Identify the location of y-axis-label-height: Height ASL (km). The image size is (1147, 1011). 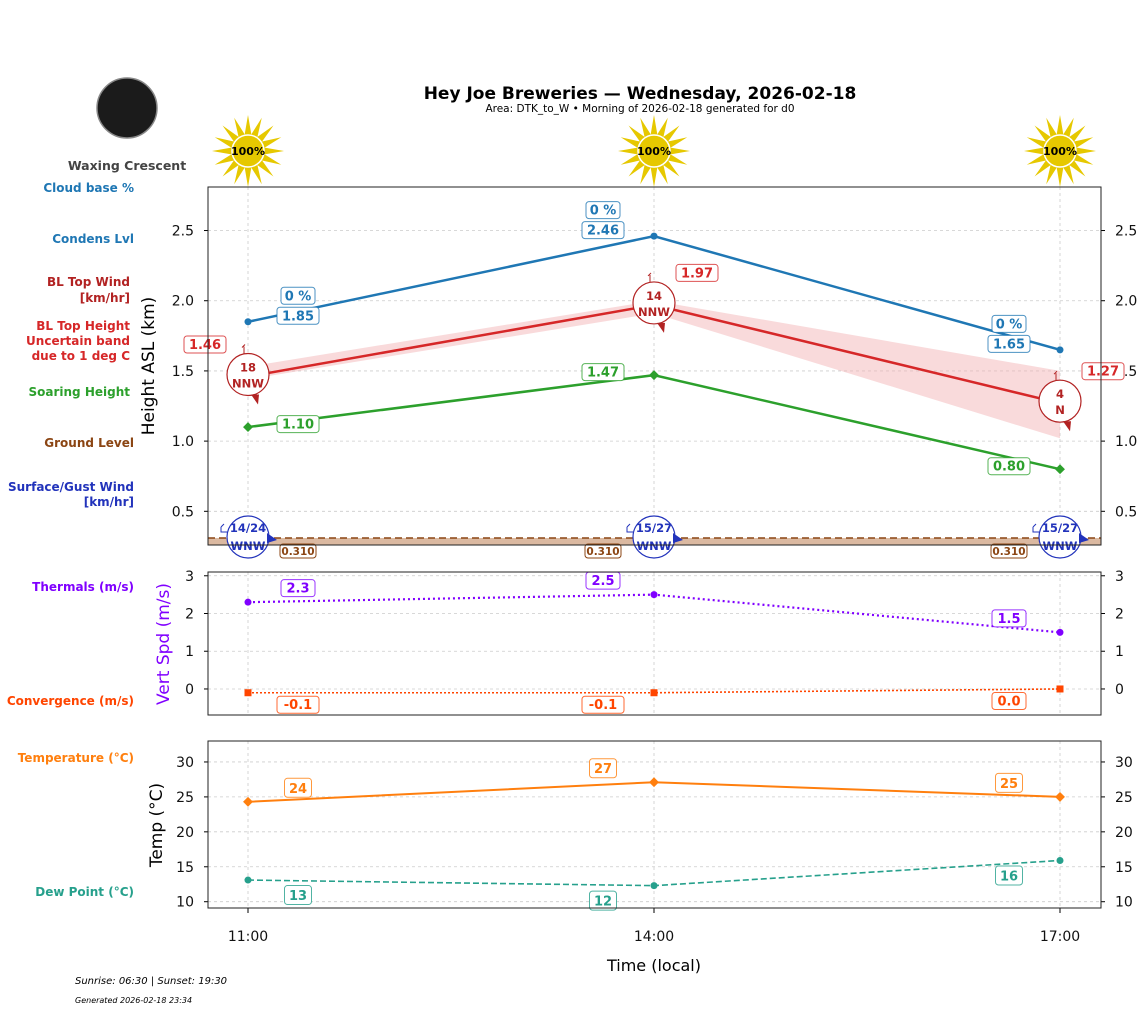
(149, 366).